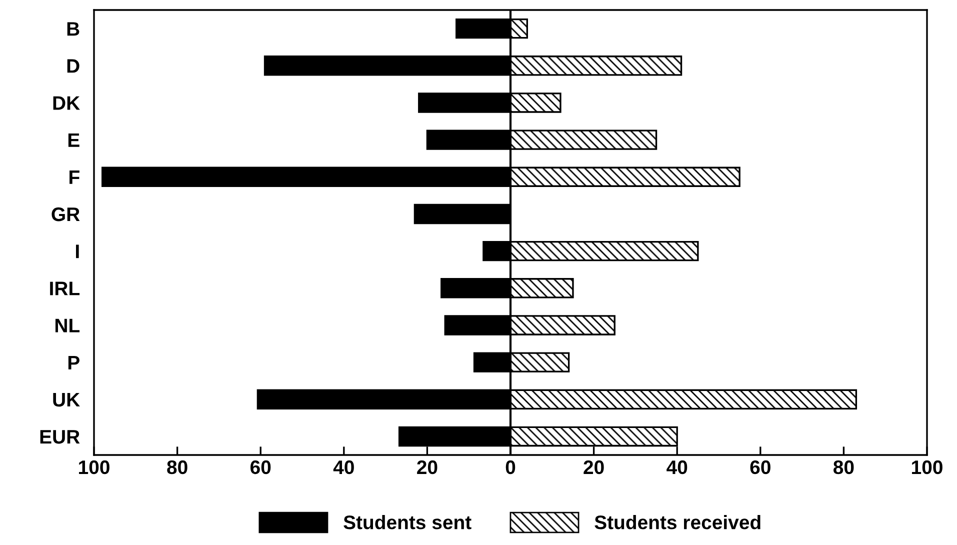 The image size is (957, 545). Describe the element at coordinates (65, 289) in the screenshot. I see `y-tick-label: IRL` at that location.